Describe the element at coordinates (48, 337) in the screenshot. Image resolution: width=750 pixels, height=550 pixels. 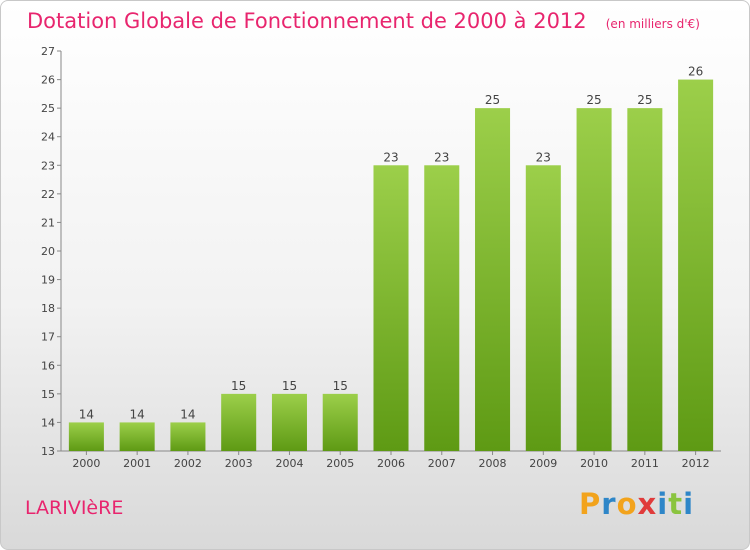
I see `y-tick-label: 17` at that location.